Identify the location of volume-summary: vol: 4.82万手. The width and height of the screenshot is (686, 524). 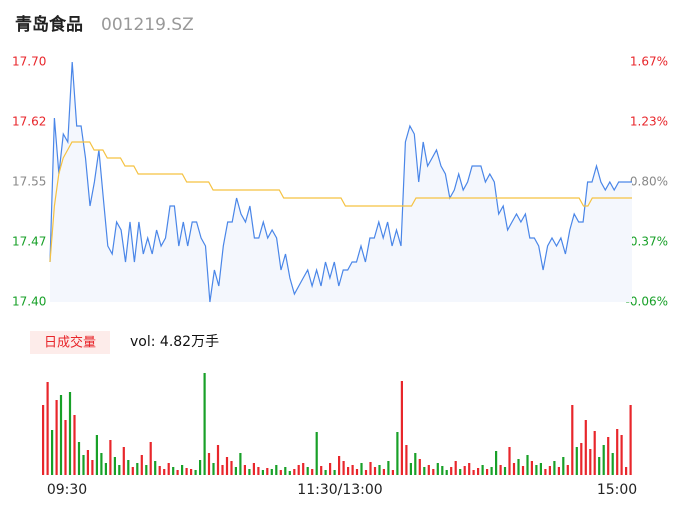
(174, 342).